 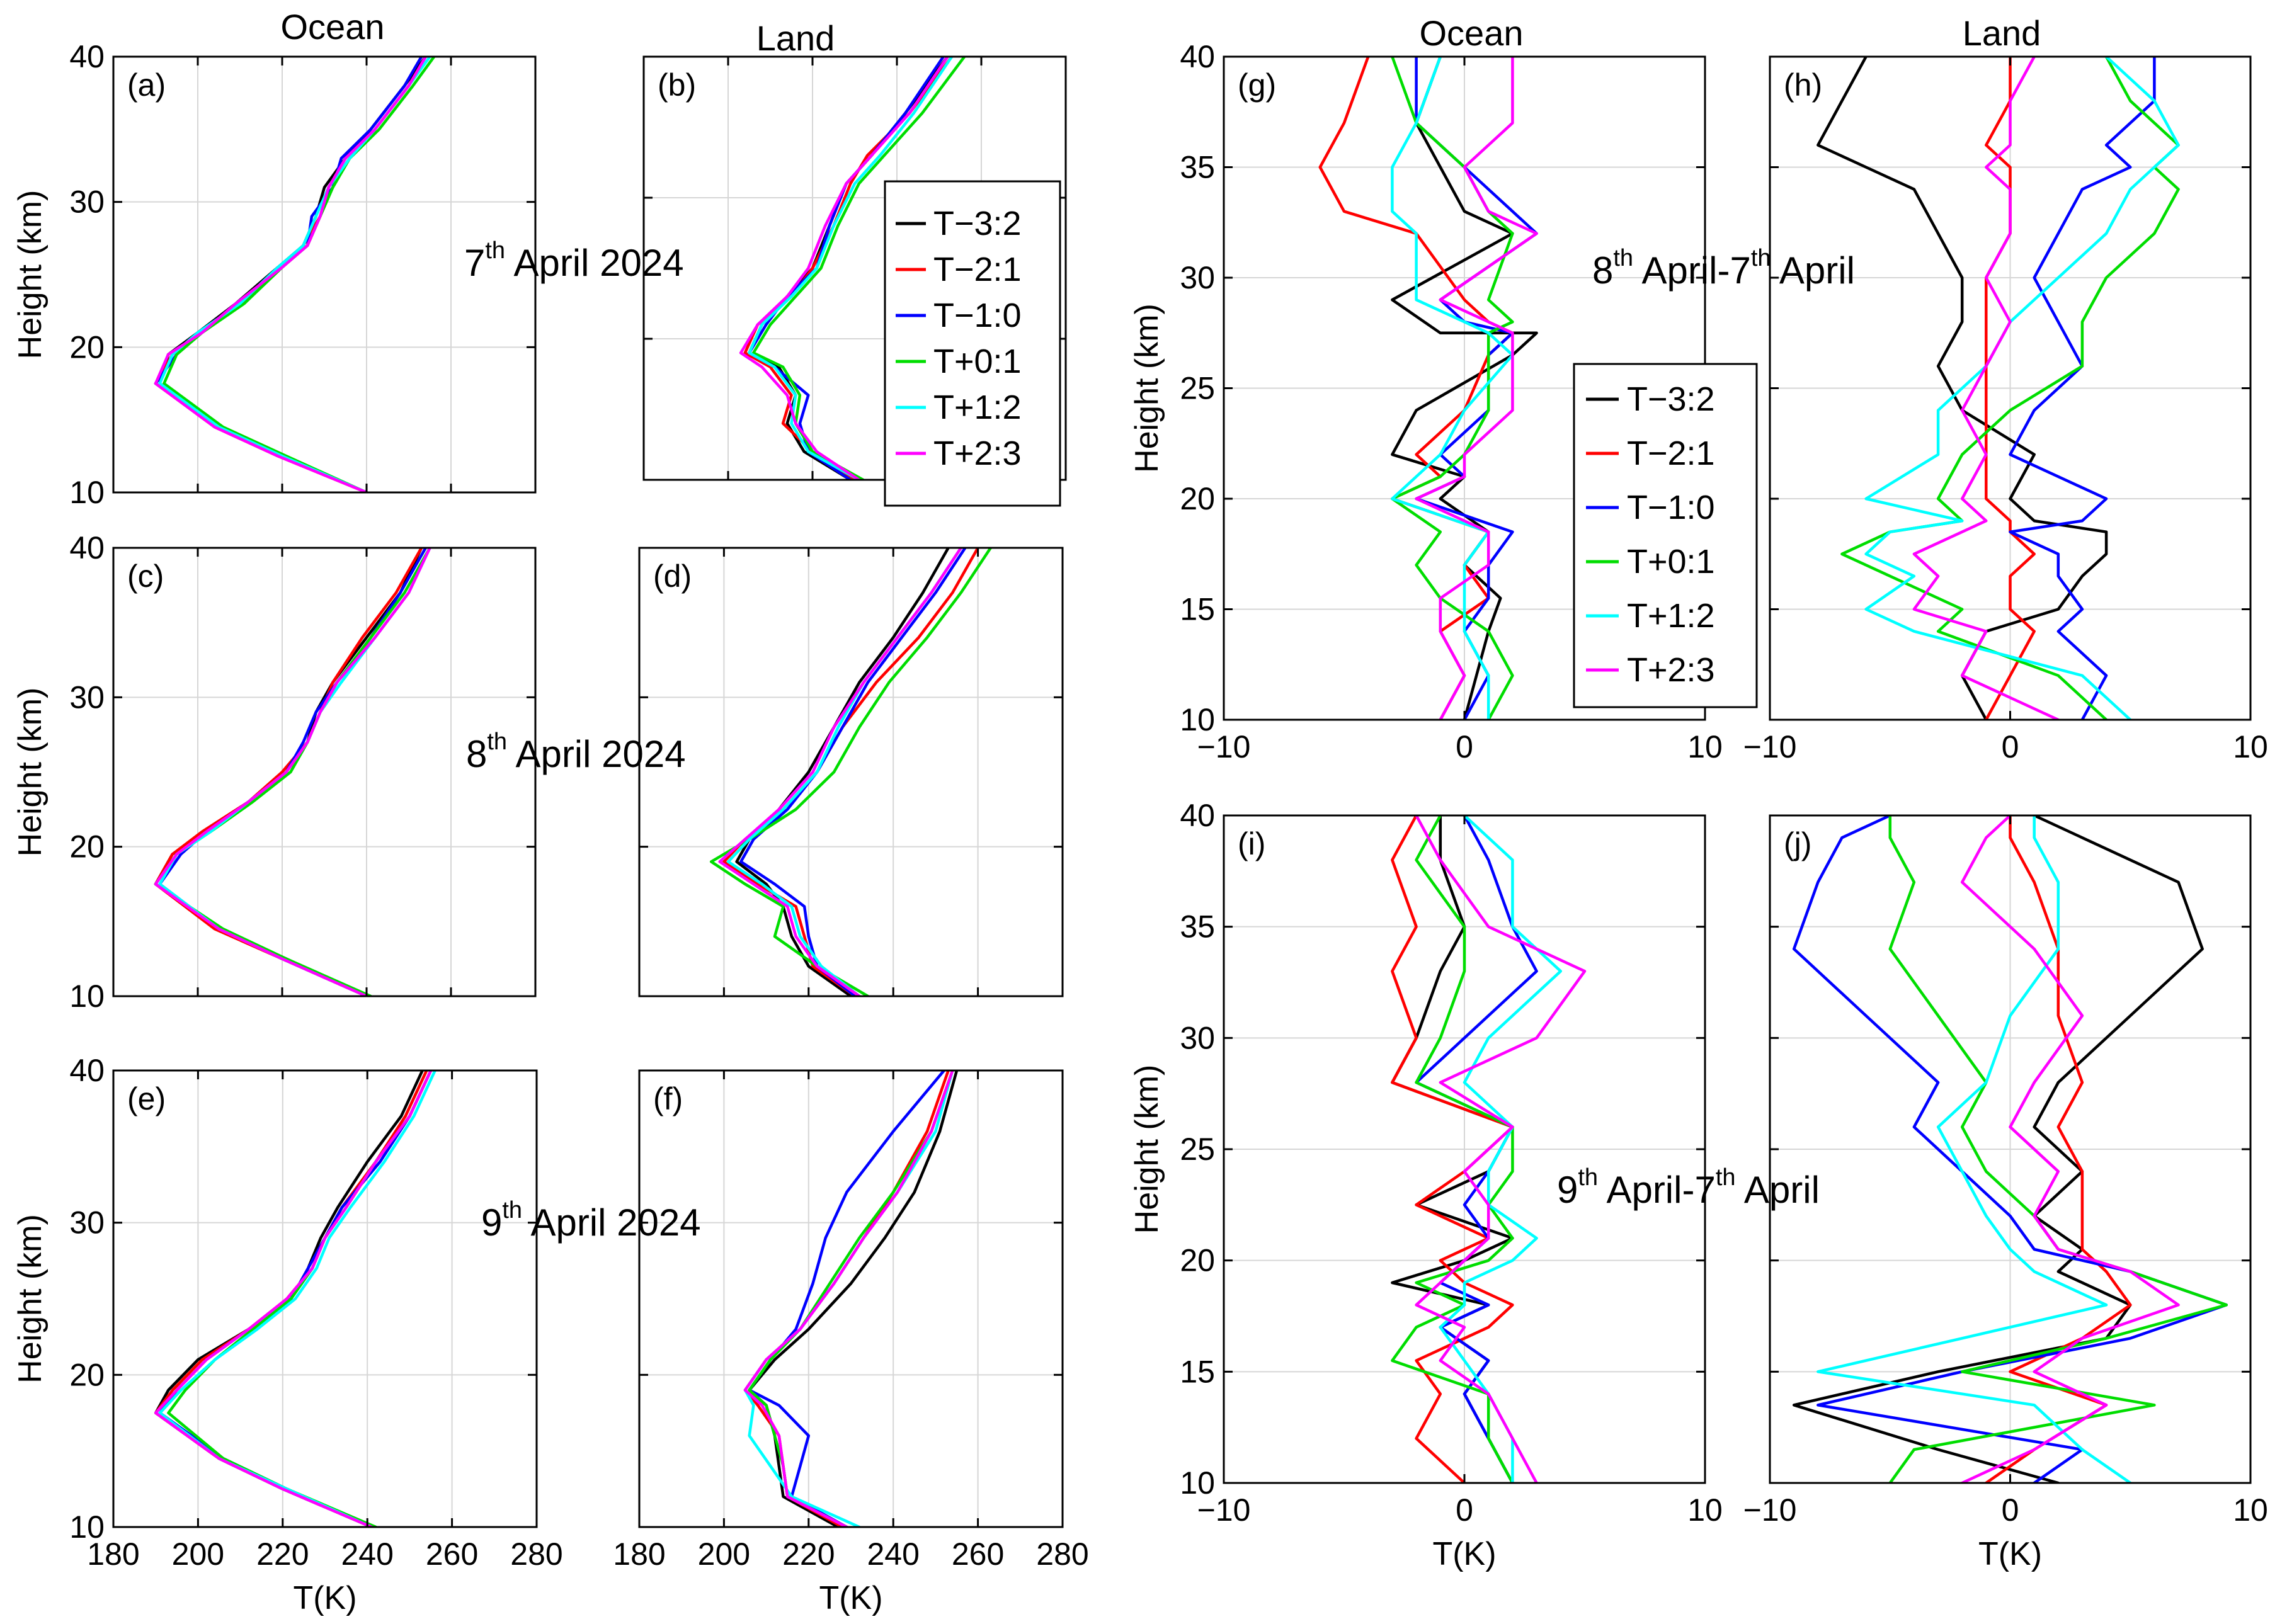 What do you see at coordinates (1197, 167) in the screenshot?
I see `ytick-label-g-5: 35` at bounding box center [1197, 167].